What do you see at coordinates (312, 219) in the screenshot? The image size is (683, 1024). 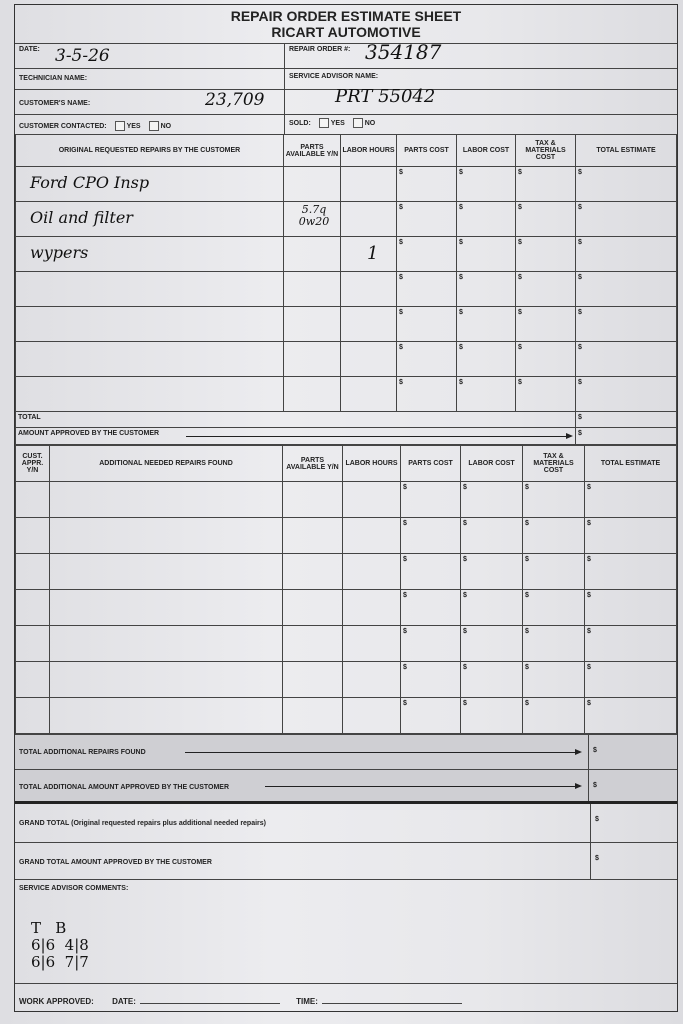 I see `parts-available: 5.7q 0w20` at bounding box center [312, 219].